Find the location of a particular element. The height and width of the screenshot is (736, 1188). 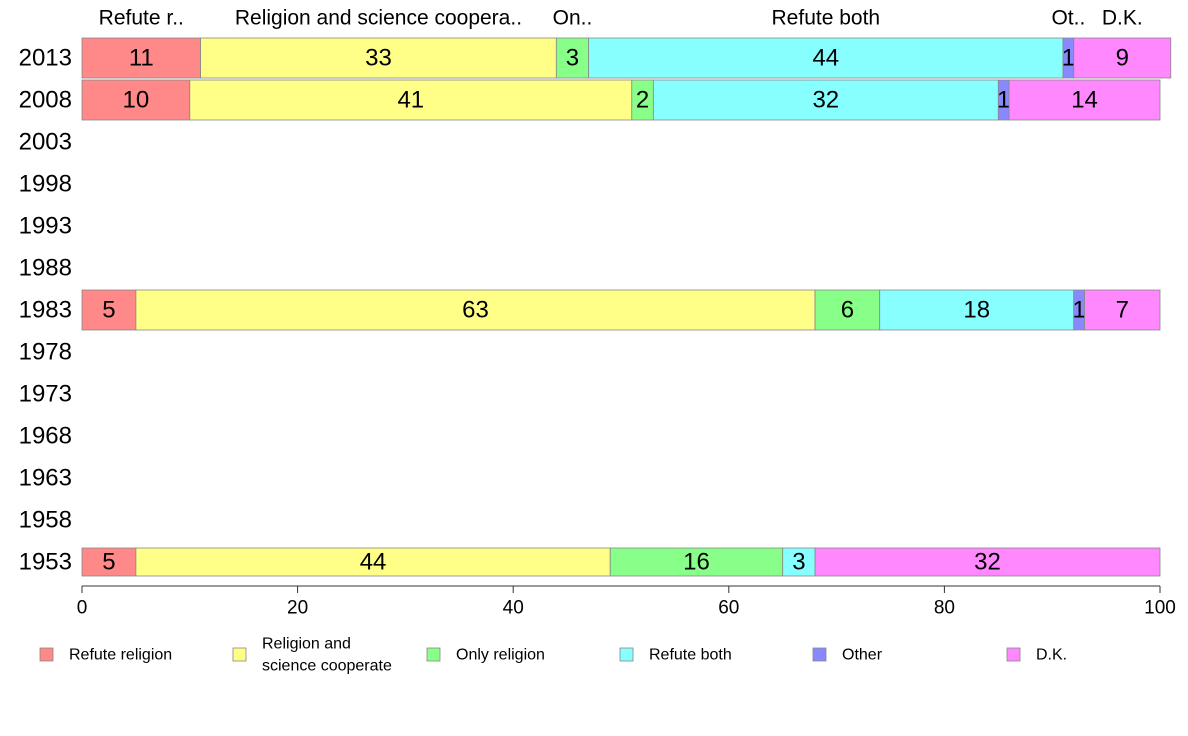

y-tick-label: 2008 is located at coordinates (45, 100).